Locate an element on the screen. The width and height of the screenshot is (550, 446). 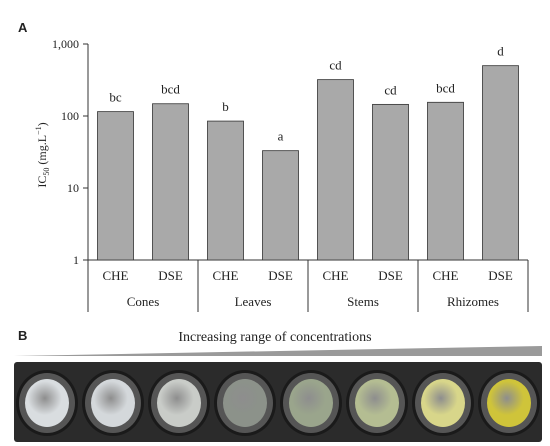
significance-label: d is located at coordinates (500, 51).